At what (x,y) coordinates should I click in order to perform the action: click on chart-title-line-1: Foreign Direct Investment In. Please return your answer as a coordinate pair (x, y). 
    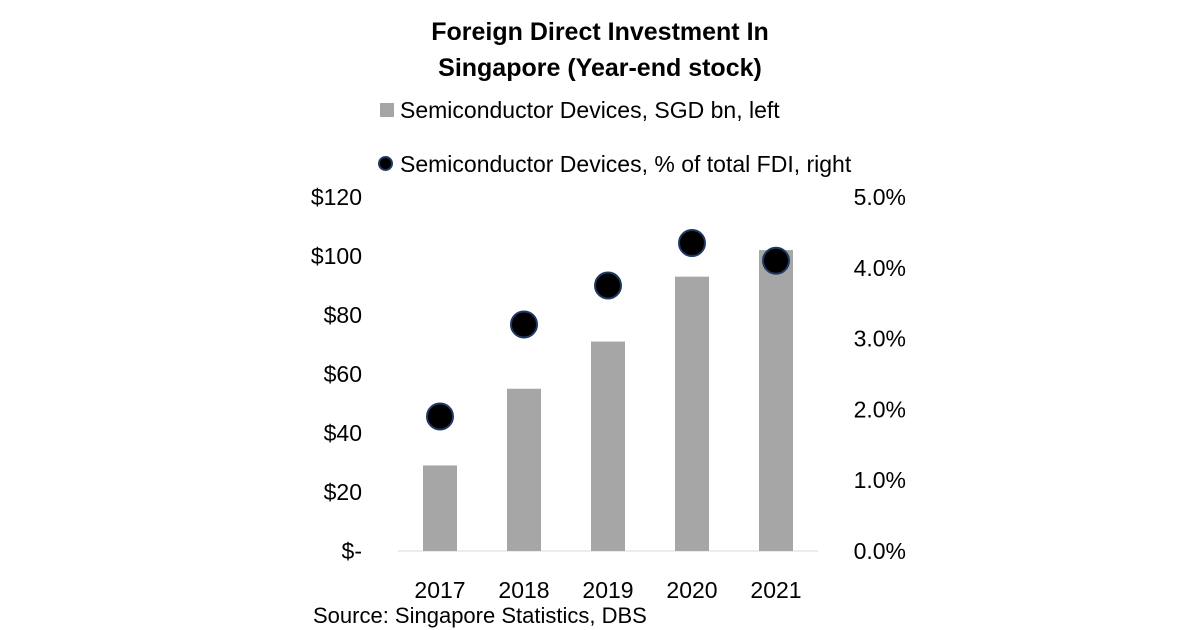
    Looking at the image, I should click on (600, 32).